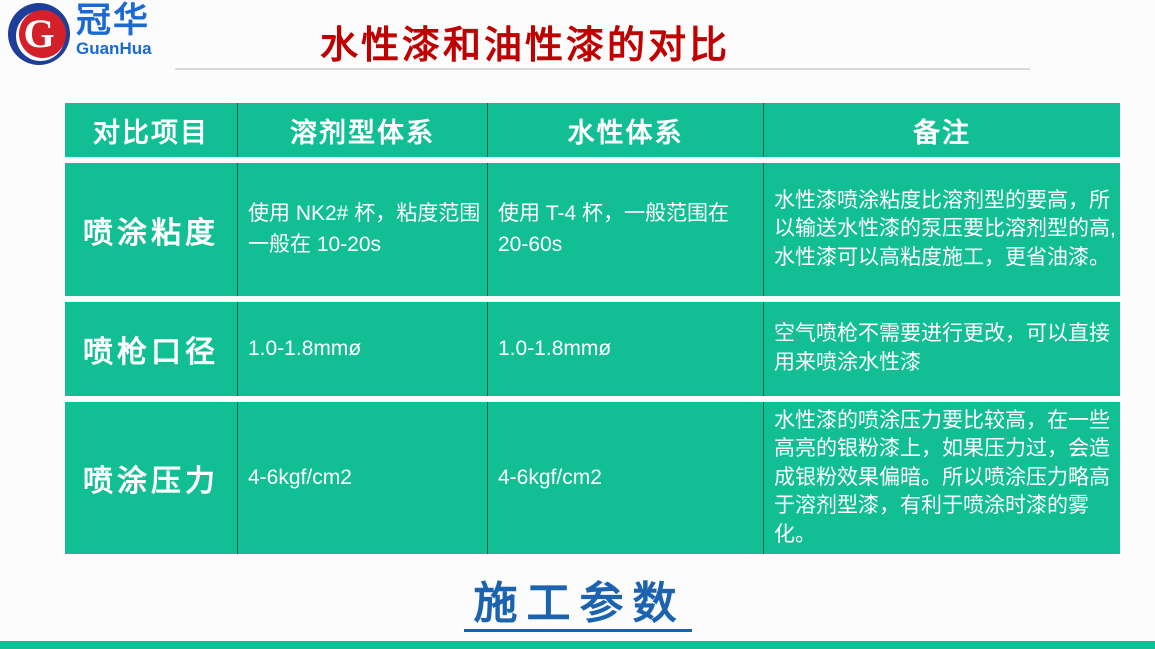 Image resolution: width=1155 pixels, height=649 pixels. I want to click on cell-nozzle-water: 1.0-1.8mmø, so click(625, 349).